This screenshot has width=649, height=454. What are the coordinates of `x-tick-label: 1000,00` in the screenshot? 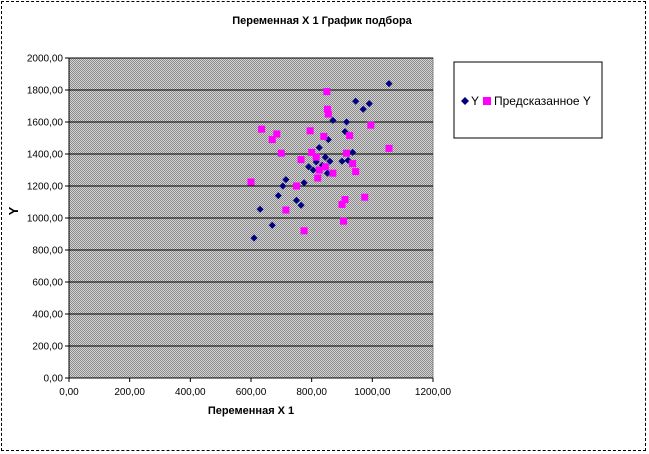 It's located at (372, 392).